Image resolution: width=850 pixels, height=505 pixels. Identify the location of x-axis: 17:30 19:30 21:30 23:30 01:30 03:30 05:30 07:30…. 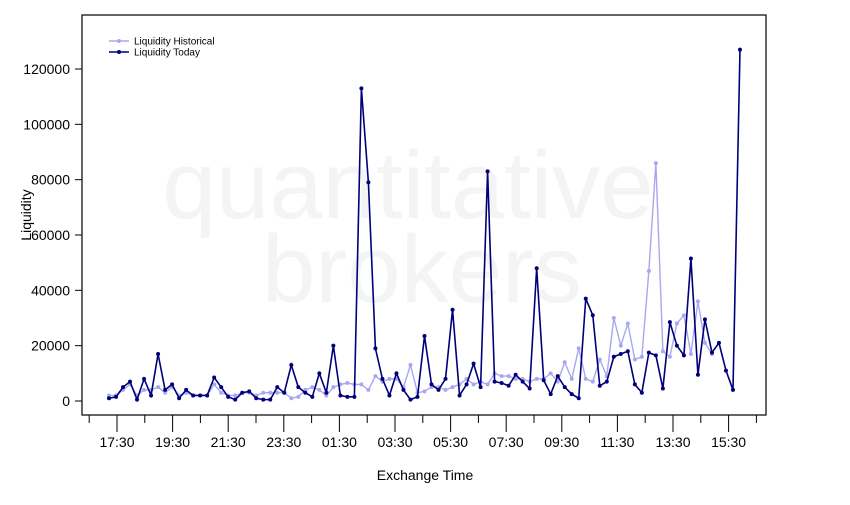
(422, 432).